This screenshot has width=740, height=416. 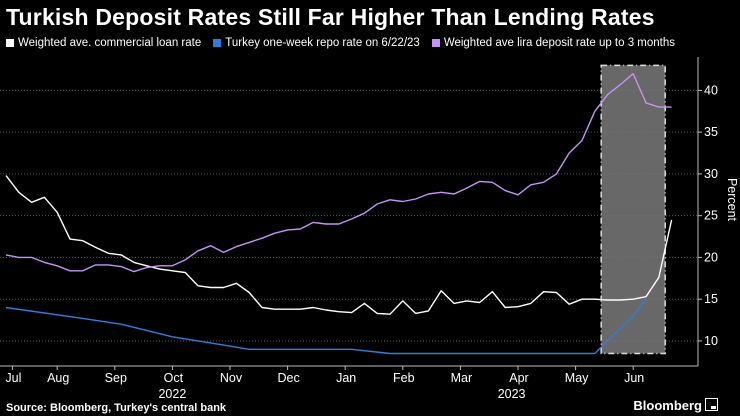 What do you see at coordinates (116, 408) in the screenshot?
I see `source-note: Source: Bloomberg, Turkey's central bank` at bounding box center [116, 408].